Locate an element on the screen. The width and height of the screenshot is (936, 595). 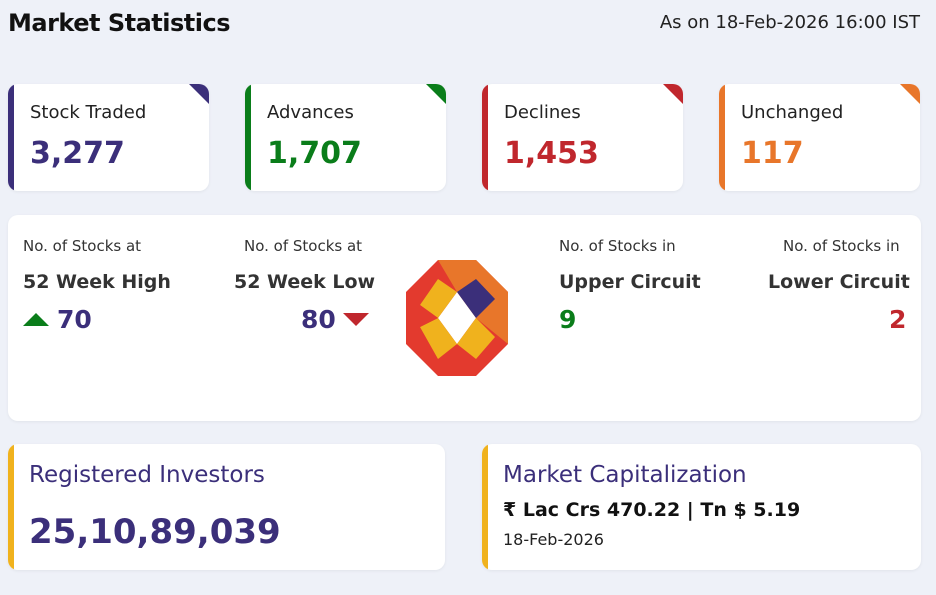
week52-high-value: 70 is located at coordinates (74, 319).